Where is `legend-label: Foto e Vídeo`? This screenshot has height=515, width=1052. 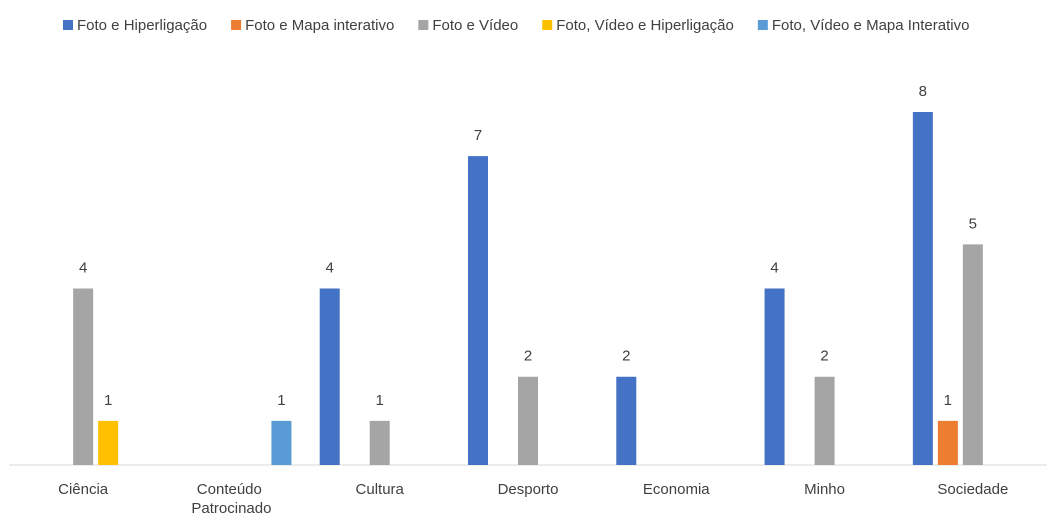 legend-label: Foto e Vídeo is located at coordinates (475, 25).